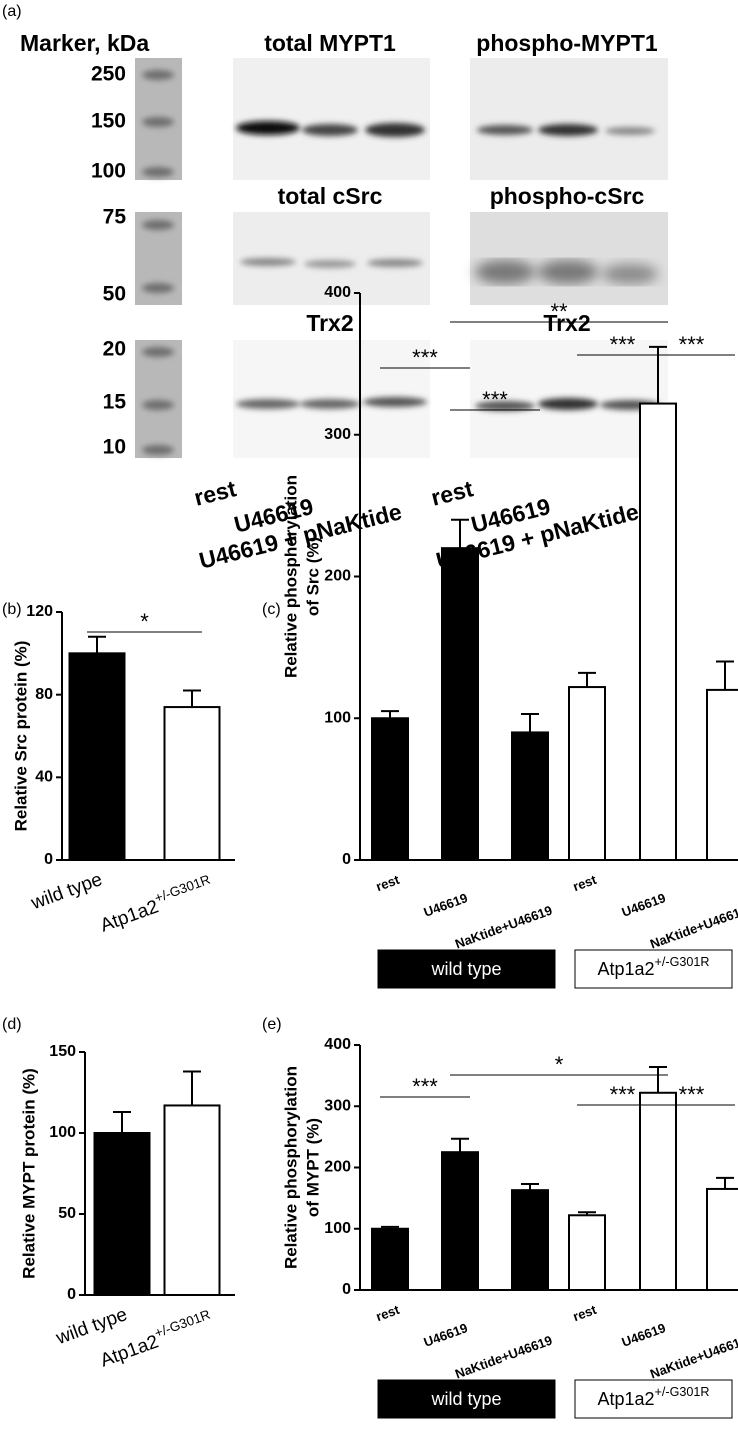 The width and height of the screenshot is (738, 1445). I want to click on panel-label: (a), so click(12, 11).